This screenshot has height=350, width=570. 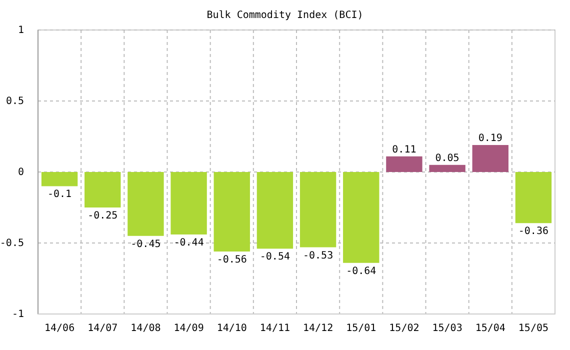 I want to click on x-tick-label: 14/10, so click(x=231, y=328).